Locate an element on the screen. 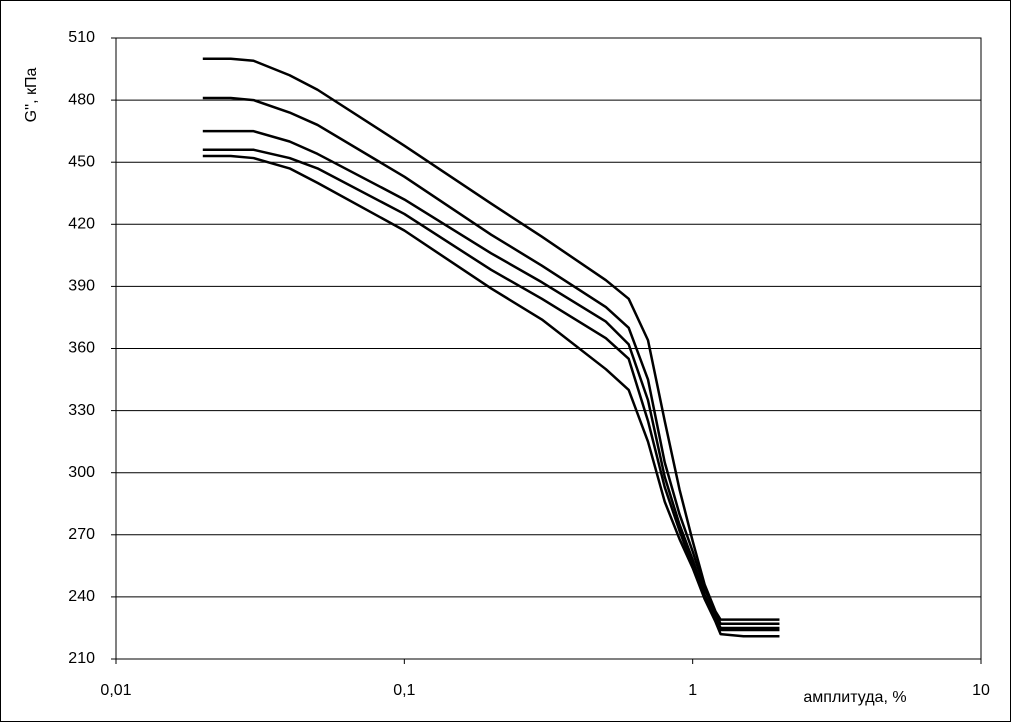 The height and width of the screenshot is (727, 1011). y-tick-label: 390 is located at coordinates (81, 286).